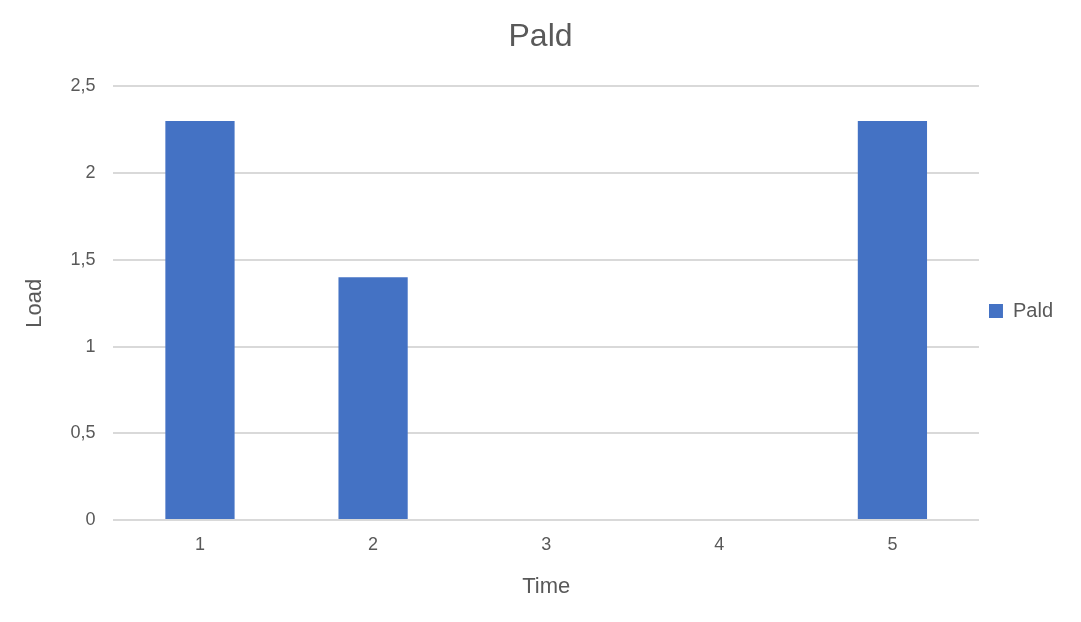  What do you see at coordinates (83, 258) in the screenshot?
I see `y-tick-label: 1,5` at bounding box center [83, 258].